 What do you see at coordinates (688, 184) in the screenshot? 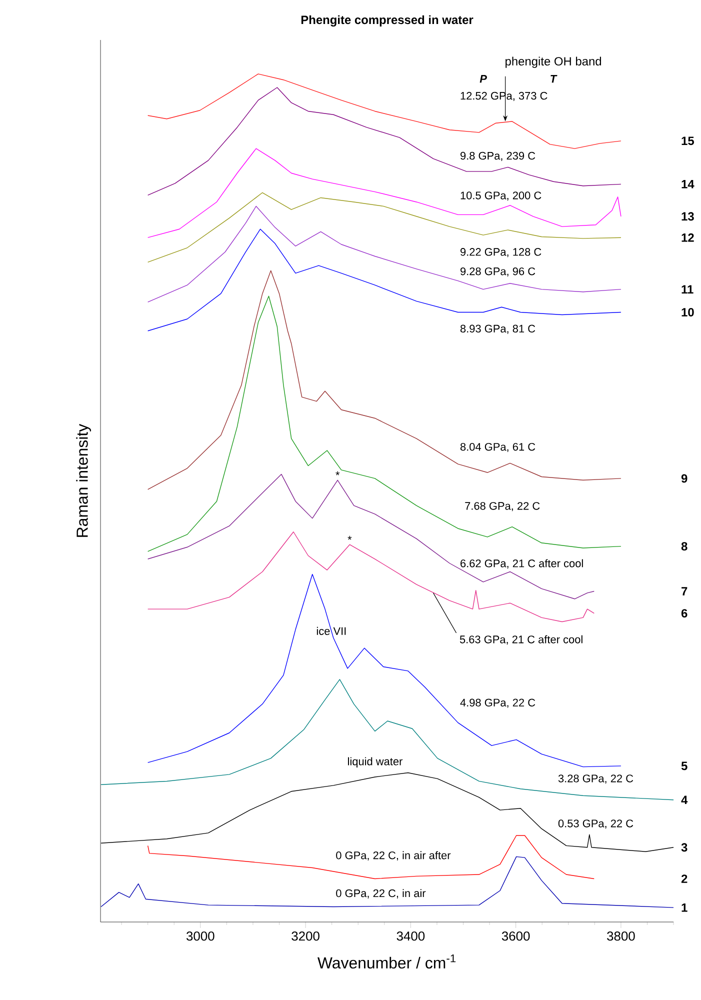
I see `text: 14` at bounding box center [688, 184].